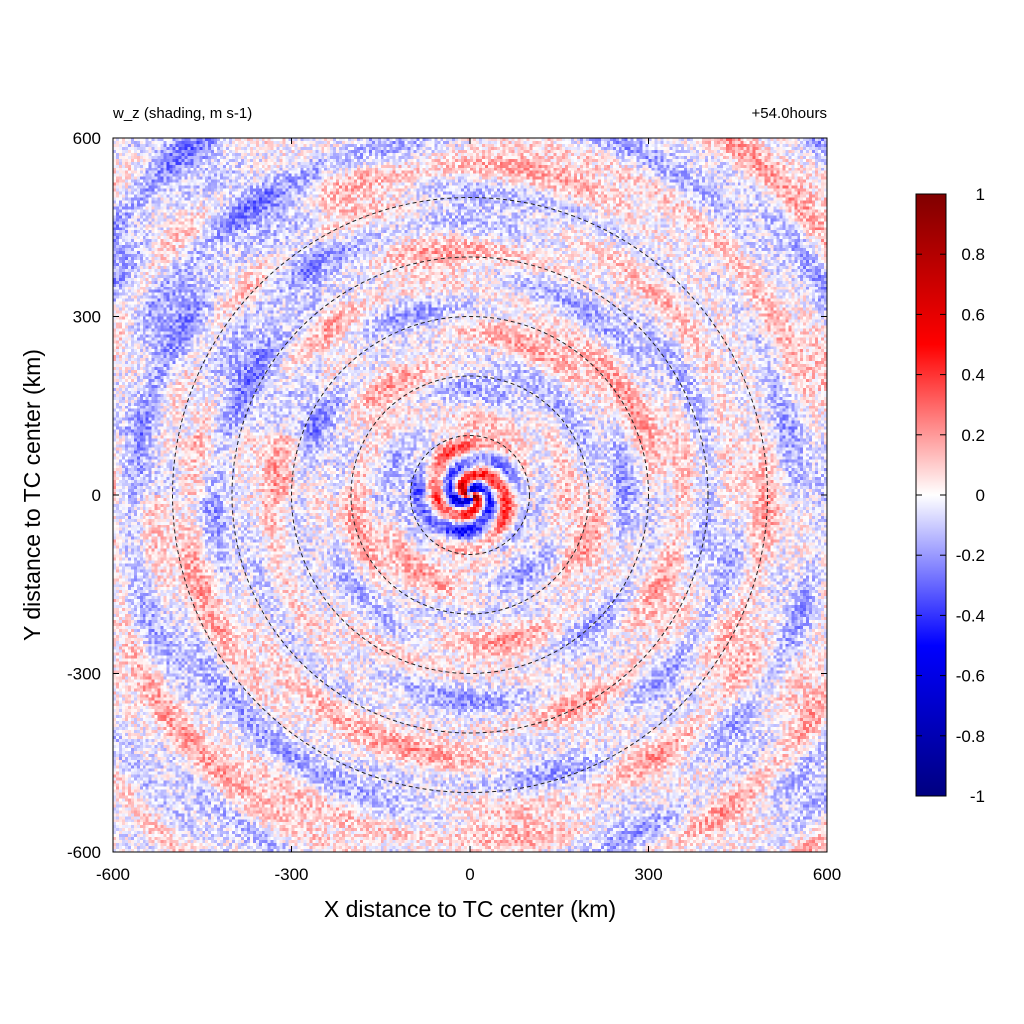 Image resolution: width=1024 pixels, height=1024 pixels. I want to click on x-tick-label: 600, so click(827, 874).